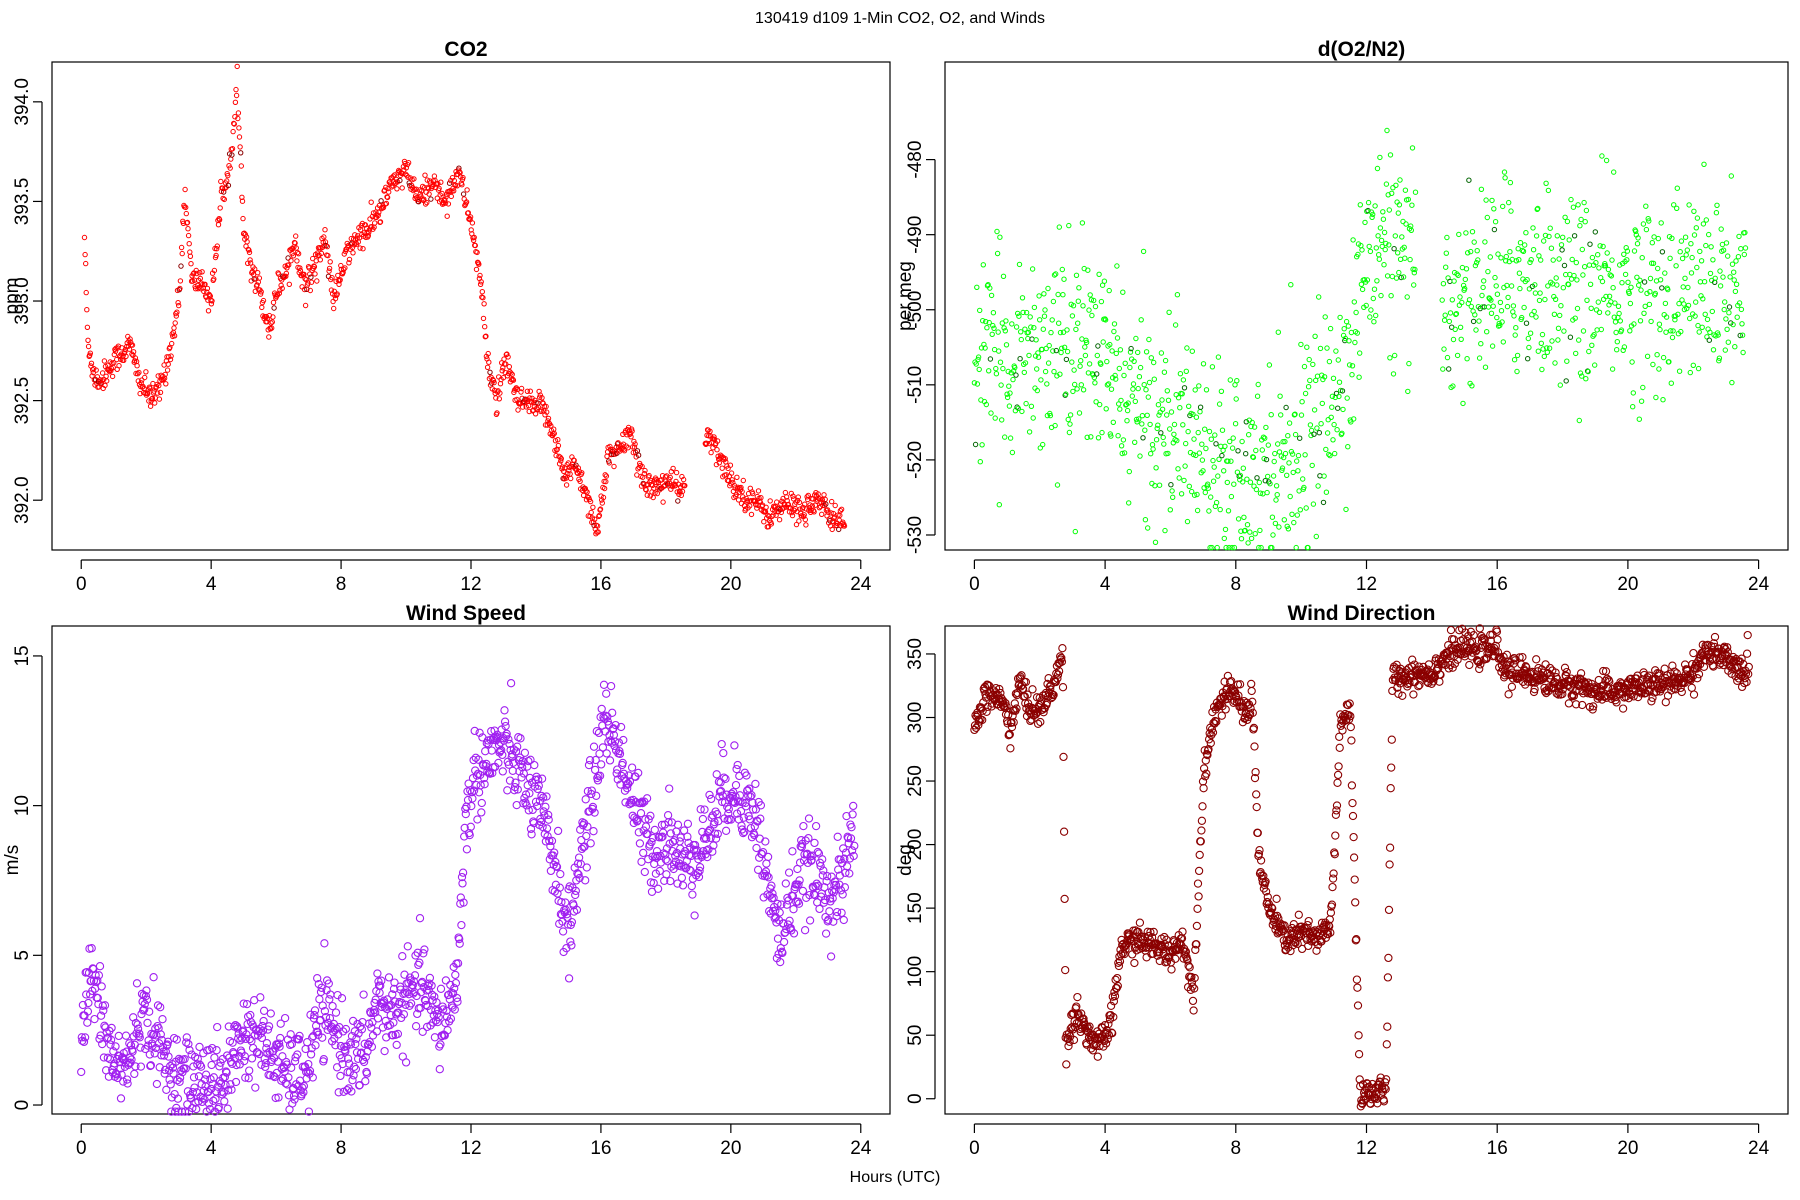 Image resolution: width=1800 pixels, height=1200 pixels. What do you see at coordinates (466, 613) in the screenshot?
I see `wind-speed-title: Wind Speed` at bounding box center [466, 613].